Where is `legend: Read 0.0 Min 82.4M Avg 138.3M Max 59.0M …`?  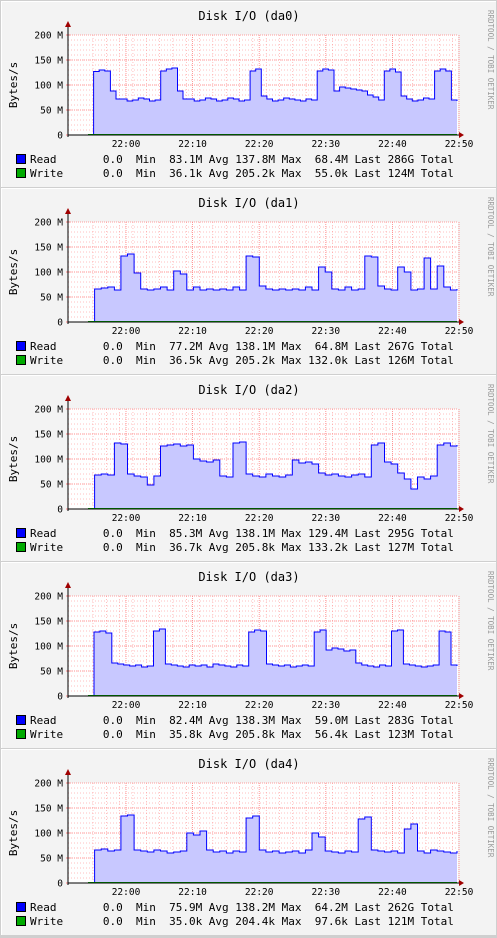 legend: Read 0.0 Min 82.4M Avg 138.3M Max 59.0M … is located at coordinates (235, 728).